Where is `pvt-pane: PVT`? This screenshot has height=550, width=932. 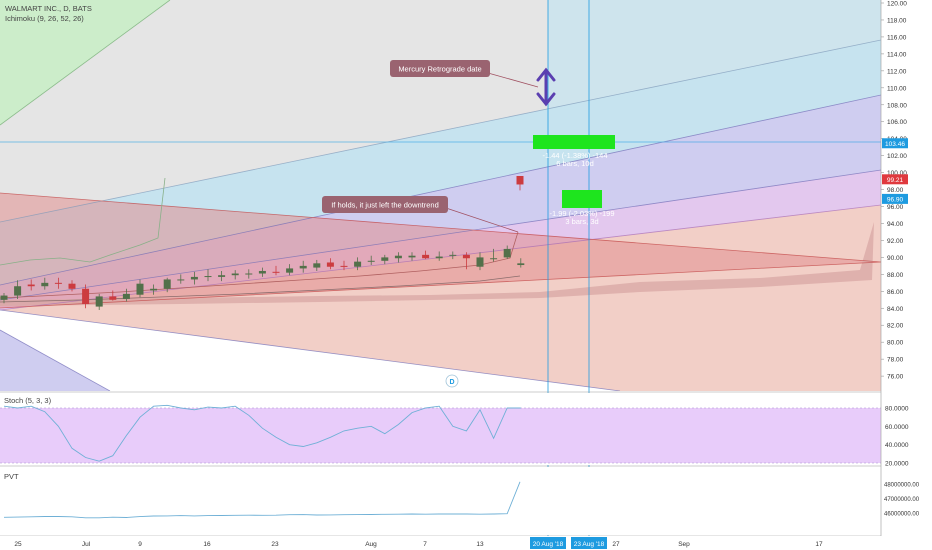 pvt-pane: PVT is located at coordinates (440, 501).